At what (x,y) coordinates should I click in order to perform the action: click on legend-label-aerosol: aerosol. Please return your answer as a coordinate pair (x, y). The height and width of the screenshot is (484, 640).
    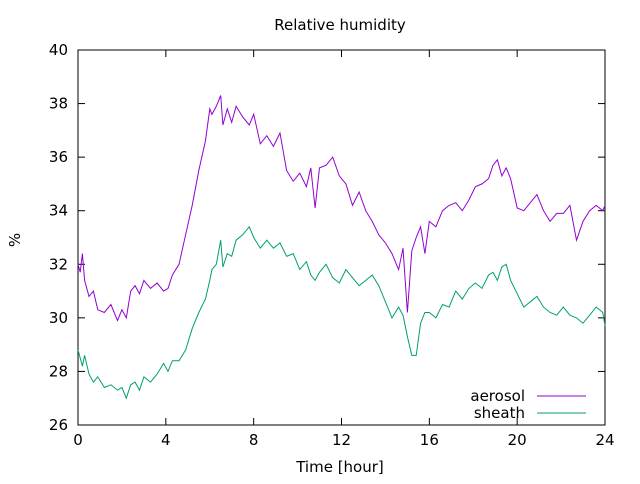
    Looking at the image, I should click on (497, 396).